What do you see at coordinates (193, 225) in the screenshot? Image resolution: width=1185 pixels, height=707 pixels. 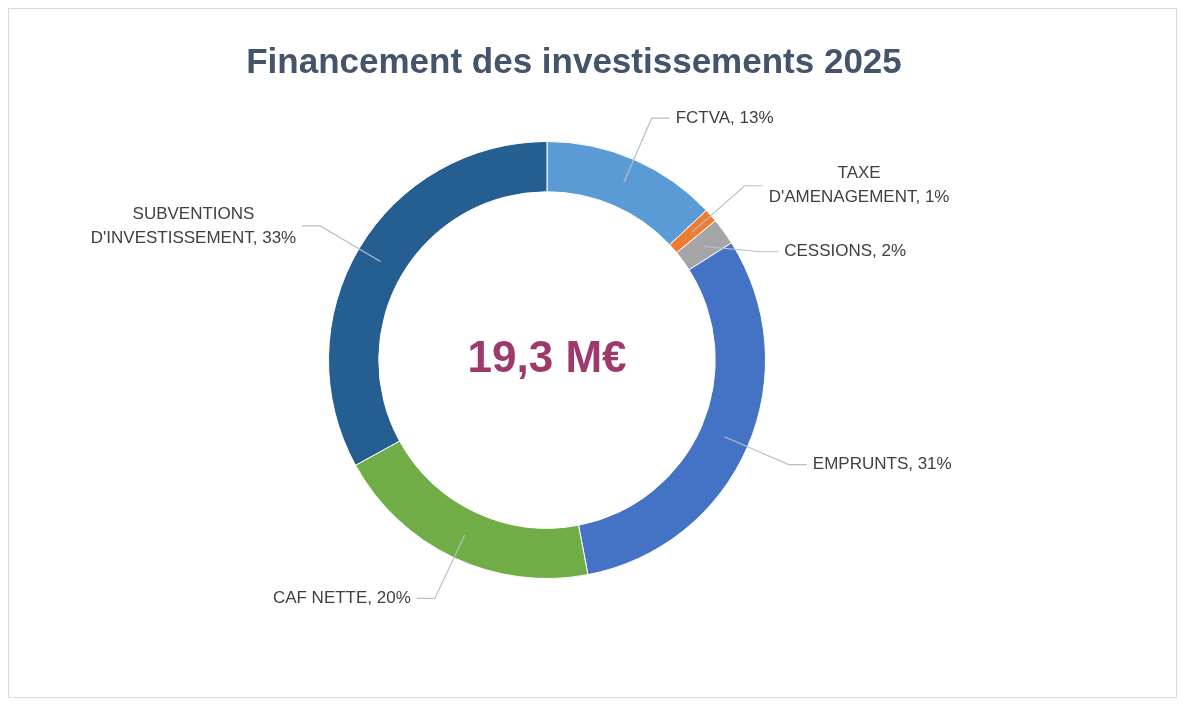 I see `slice-label: SUBVENTIONS D'INVESTISSEMENT, 33%` at bounding box center [193, 225].